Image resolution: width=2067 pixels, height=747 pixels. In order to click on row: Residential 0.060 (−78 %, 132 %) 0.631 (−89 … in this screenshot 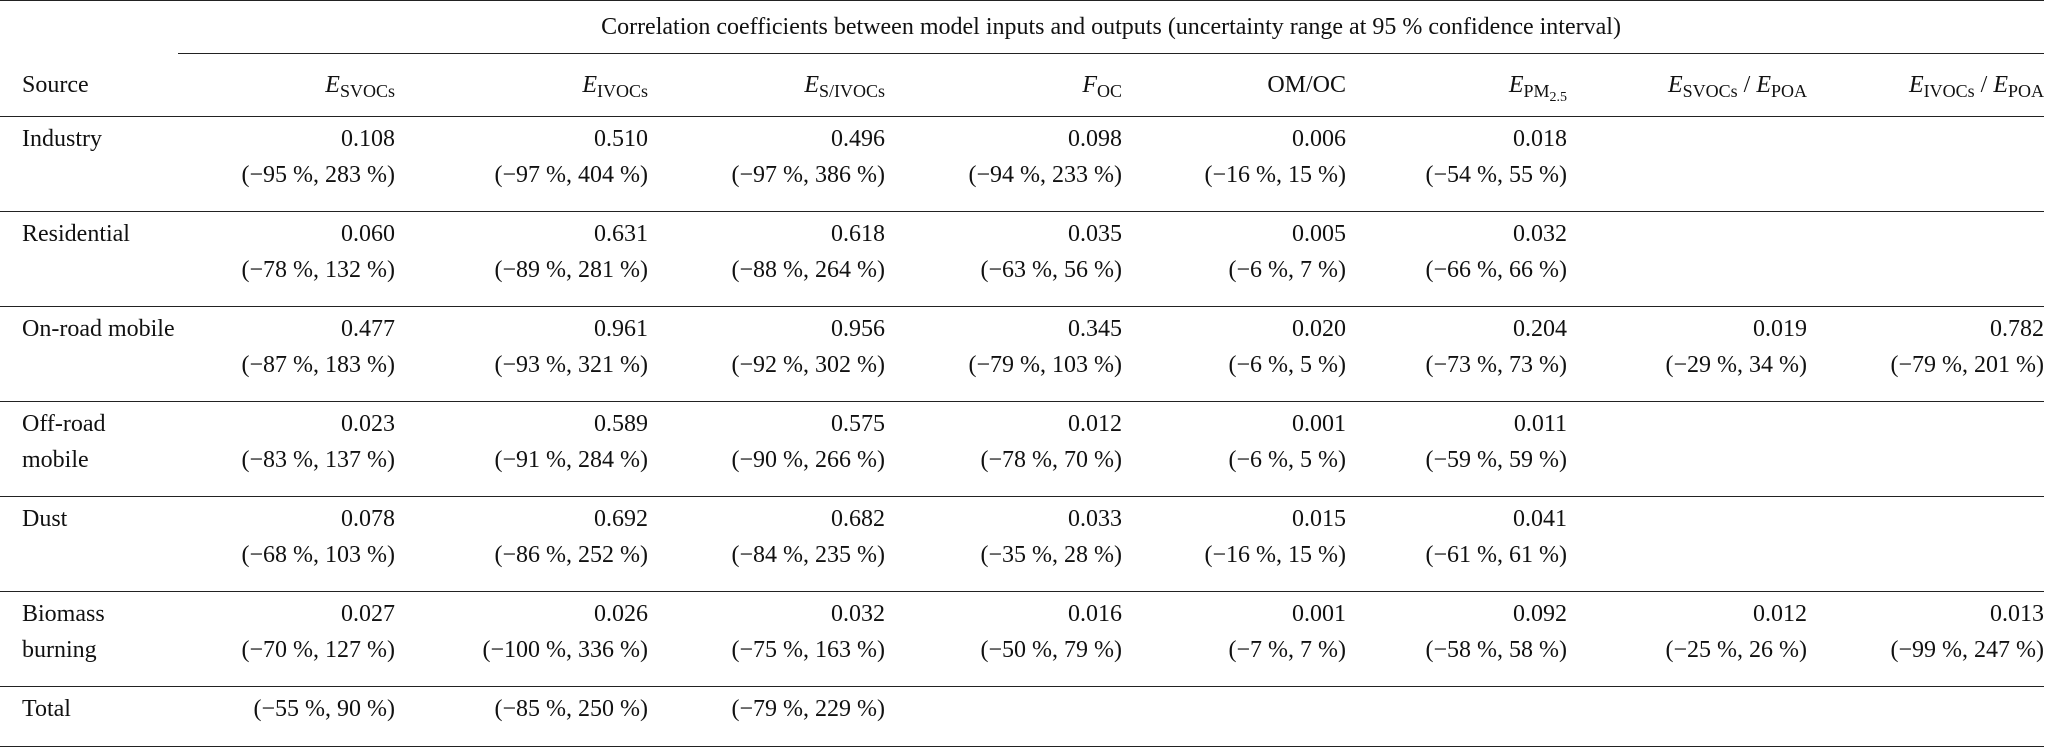, I will do `click(1022, 259)`.